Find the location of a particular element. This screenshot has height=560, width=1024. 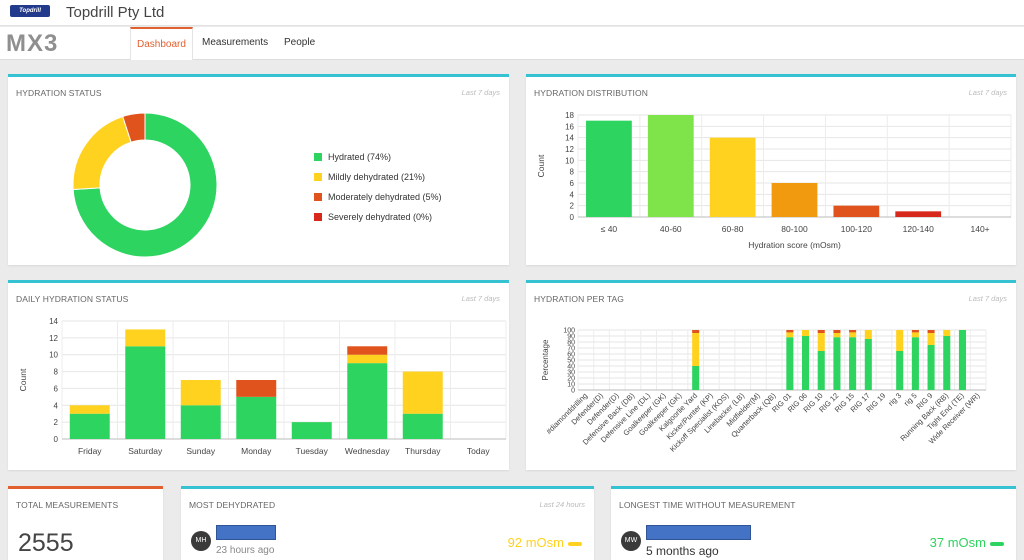

y-tick-label: 8 is located at coordinates (56, 372).